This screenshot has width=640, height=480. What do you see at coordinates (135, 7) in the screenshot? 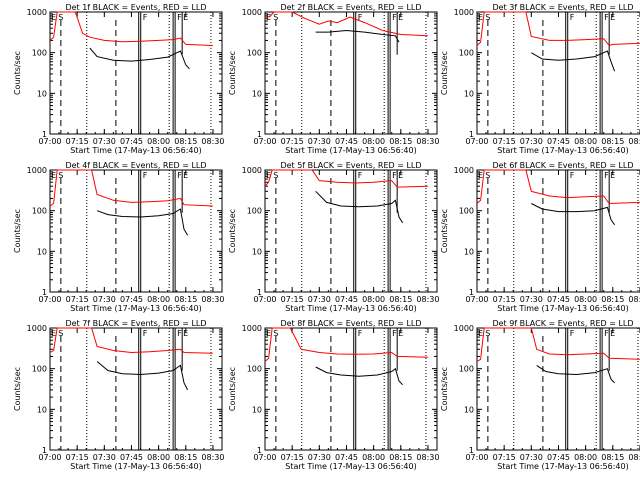
I see `panel-title: Det 1f BLACK = Events, RED = LLD` at bounding box center [135, 7].